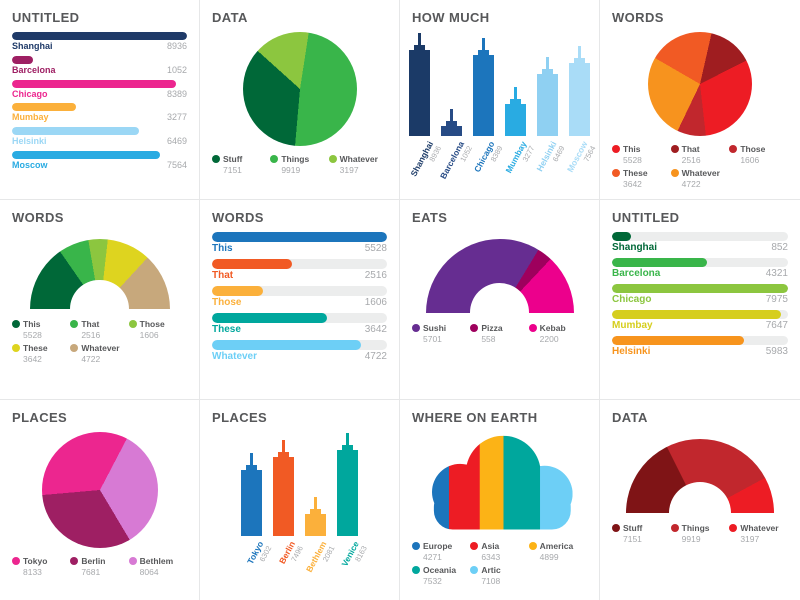  Describe the element at coordinates (438, 546) in the screenshot. I see `legend-label: Europe` at that location.